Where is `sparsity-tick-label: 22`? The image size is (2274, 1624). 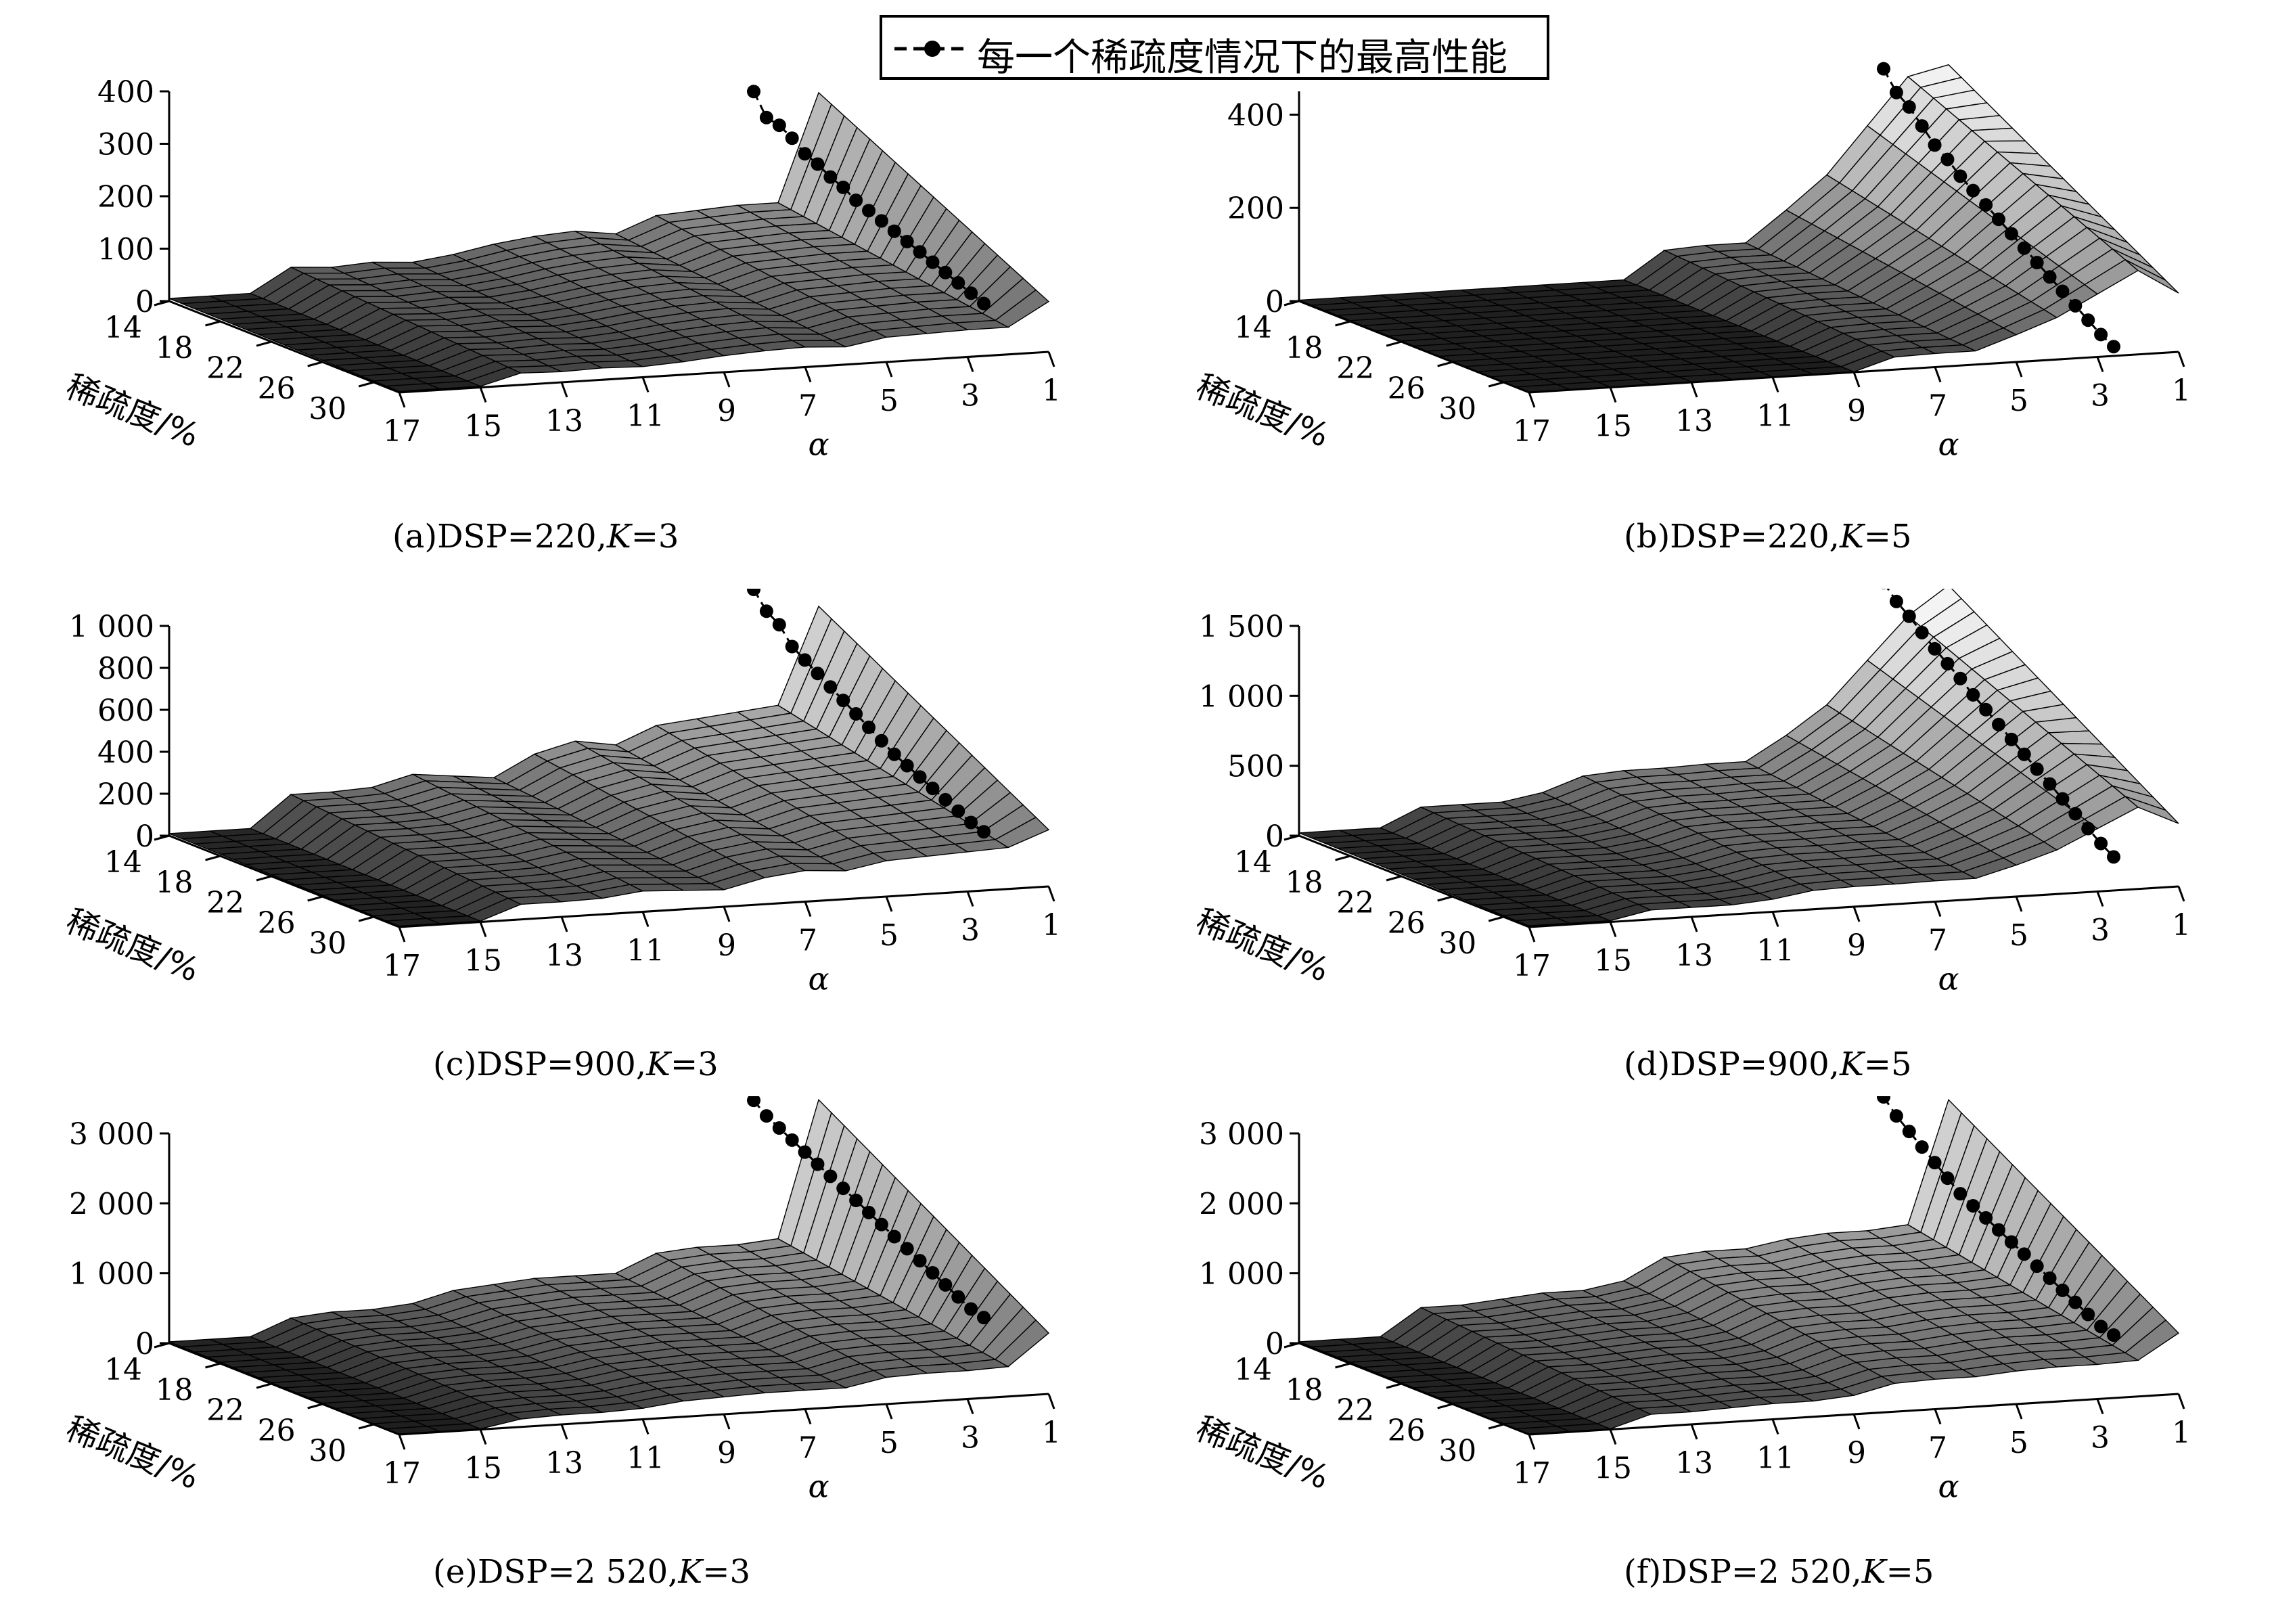 sparsity-tick-label: 22 is located at coordinates (225, 368).